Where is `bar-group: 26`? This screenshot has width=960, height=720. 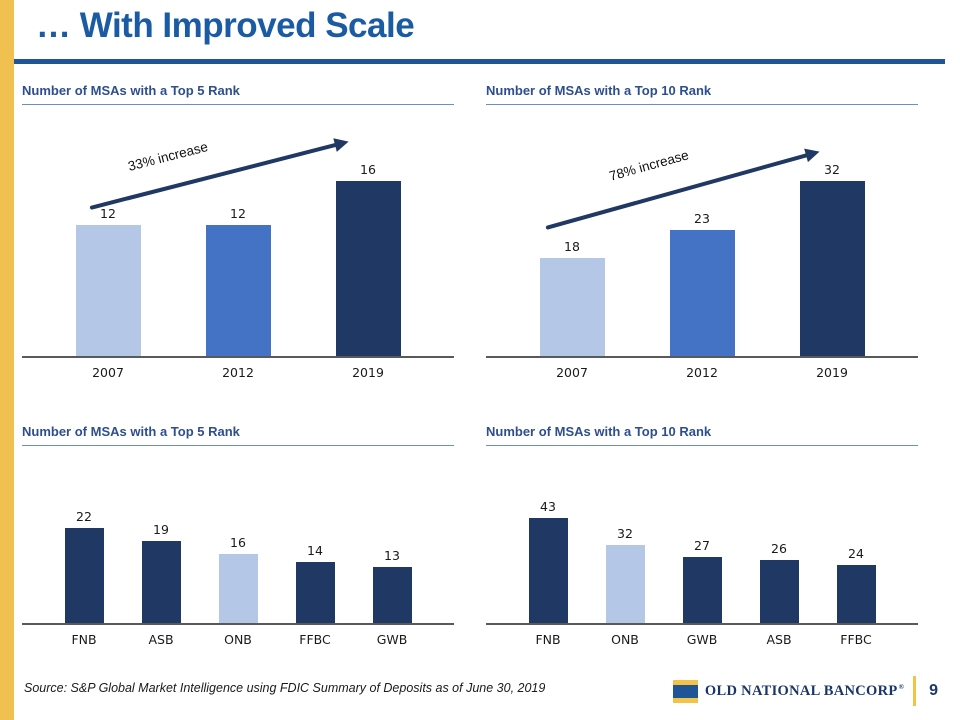 bar-group: 26 is located at coordinates (779, 581).